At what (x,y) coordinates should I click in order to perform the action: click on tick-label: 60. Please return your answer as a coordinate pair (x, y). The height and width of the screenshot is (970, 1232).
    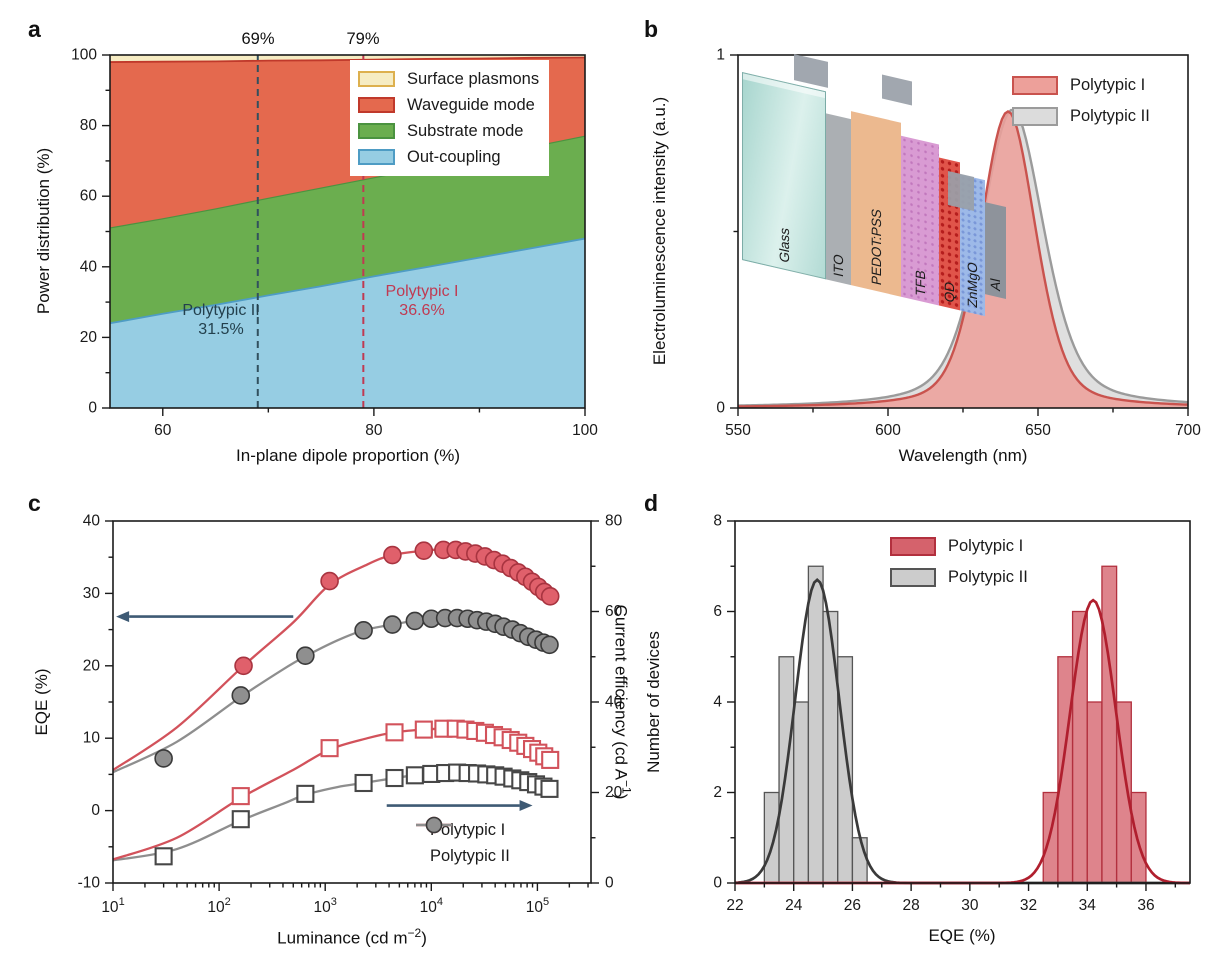
    Looking at the image, I should click on (163, 430).